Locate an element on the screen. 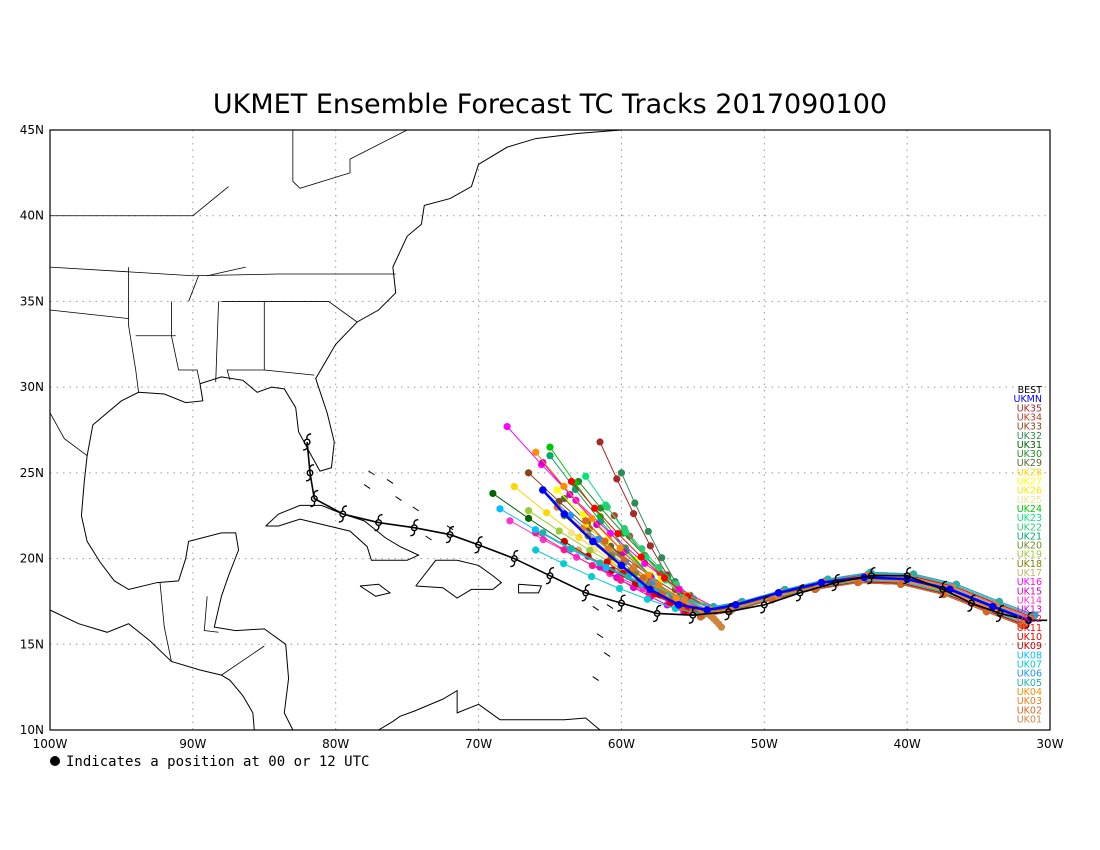  x-tick-label: 100W is located at coordinates (50, 744).